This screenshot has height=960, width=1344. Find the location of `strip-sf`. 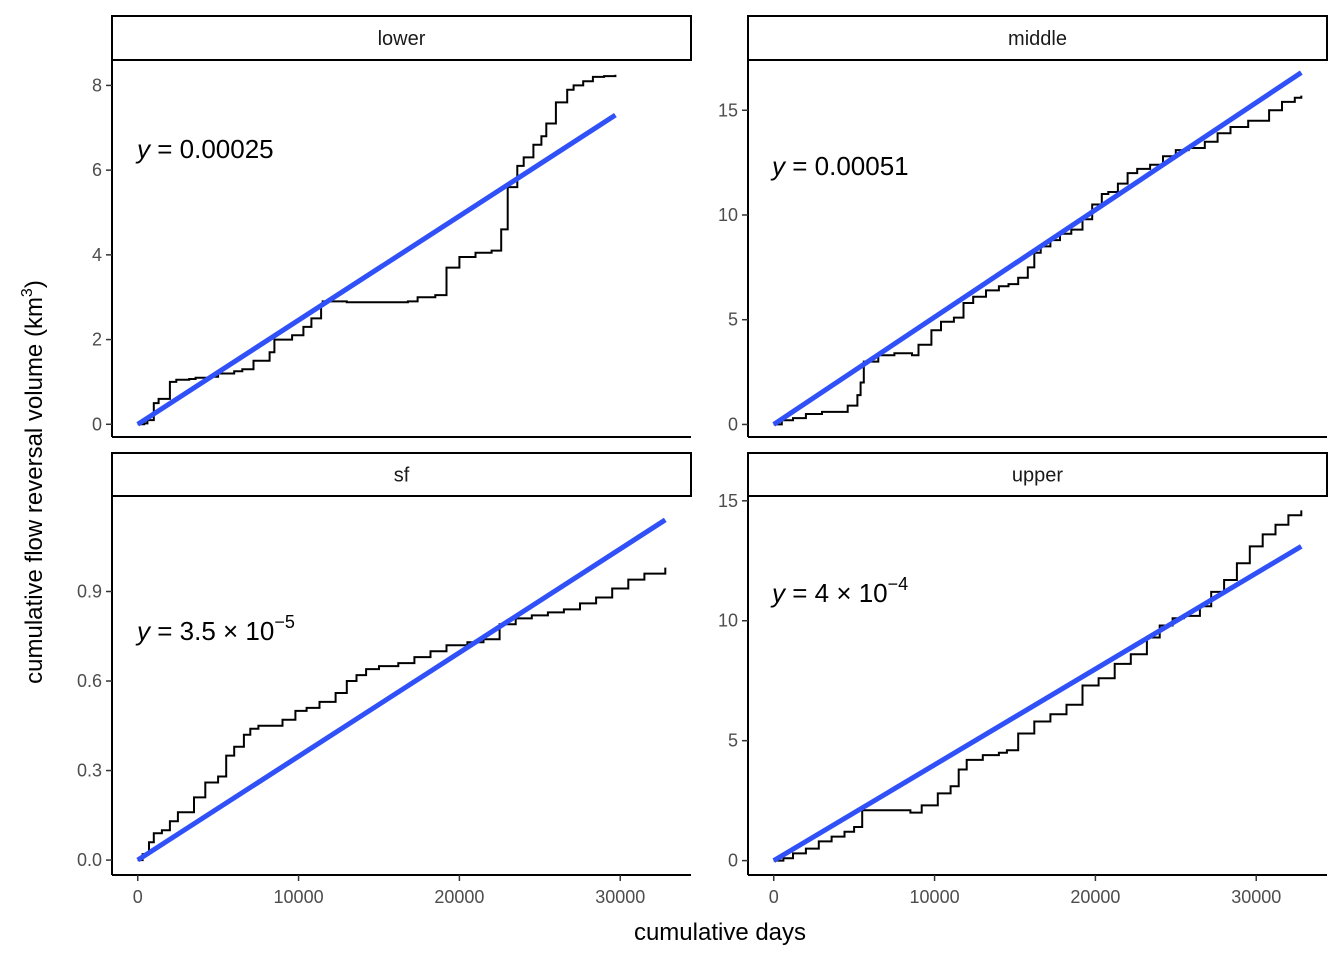

strip-sf is located at coordinates (401, 474).